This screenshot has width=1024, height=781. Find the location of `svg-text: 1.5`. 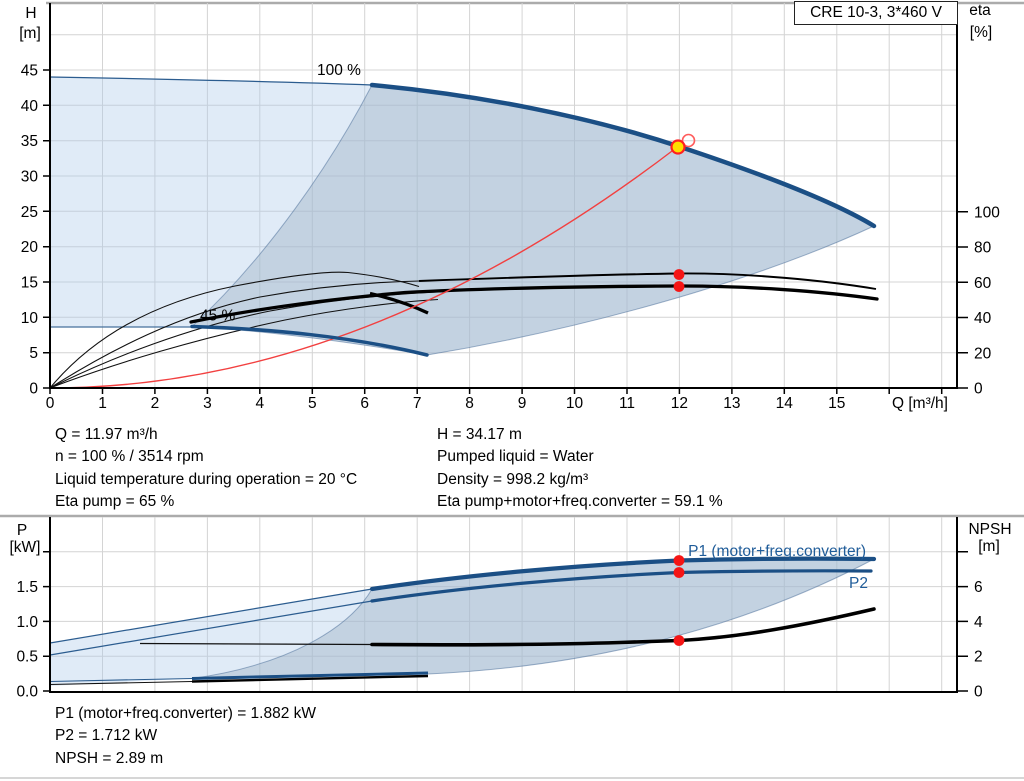

svg-text: 1.5 is located at coordinates (27, 587).